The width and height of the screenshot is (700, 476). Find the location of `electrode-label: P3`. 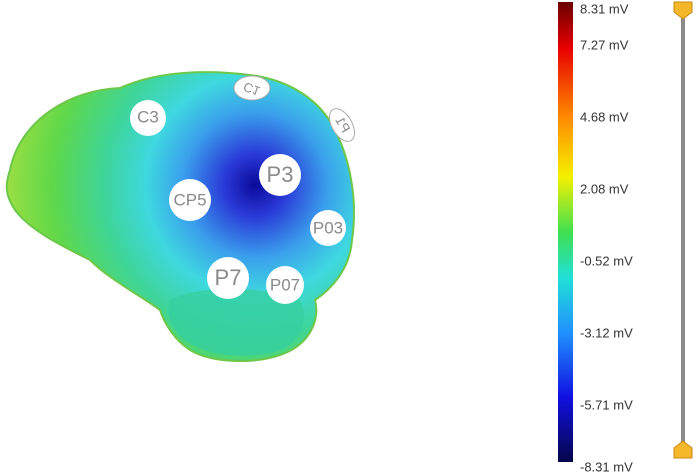

electrode-label: P3 is located at coordinates (280, 174).